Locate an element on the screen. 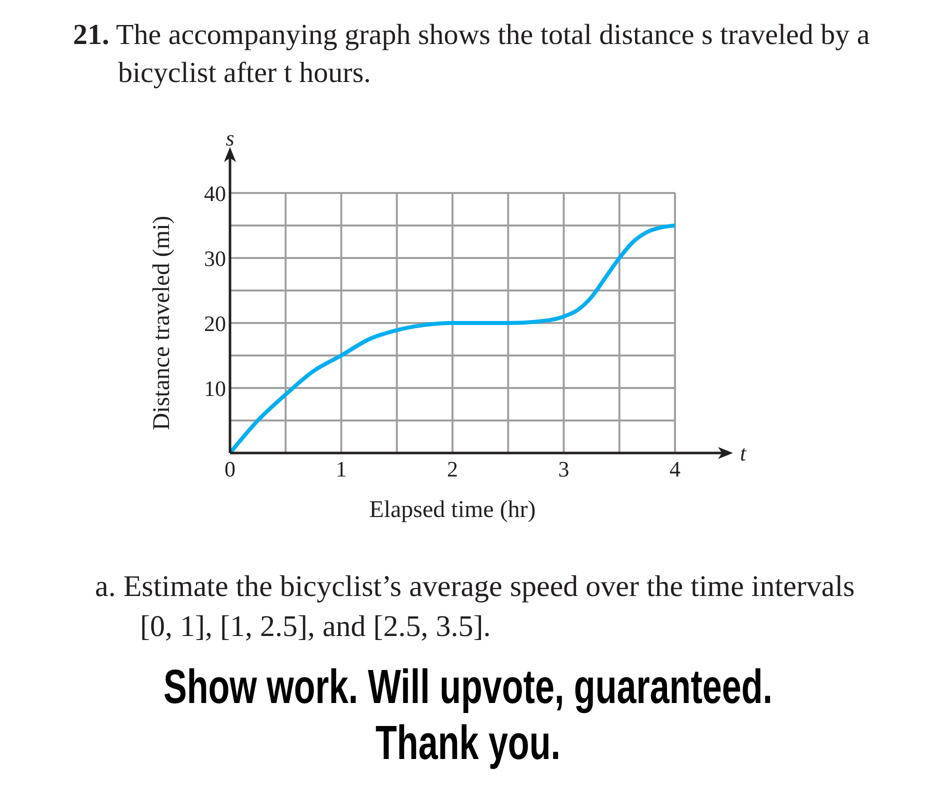  y-tick-label: 20 is located at coordinates (215, 323).